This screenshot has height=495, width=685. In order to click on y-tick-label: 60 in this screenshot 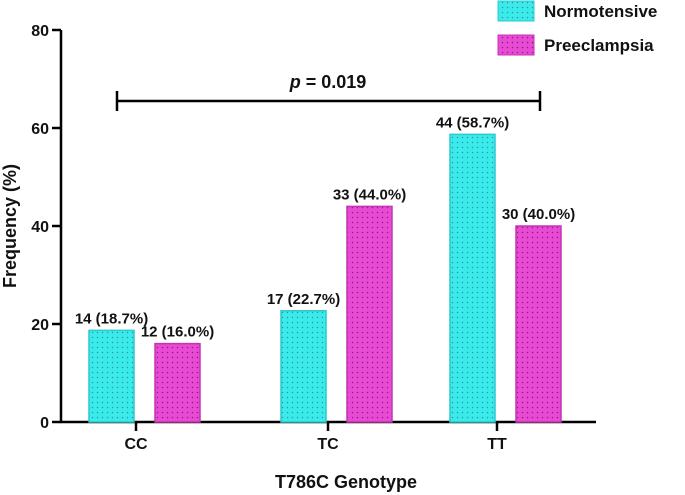, I will do `click(40, 129)`.